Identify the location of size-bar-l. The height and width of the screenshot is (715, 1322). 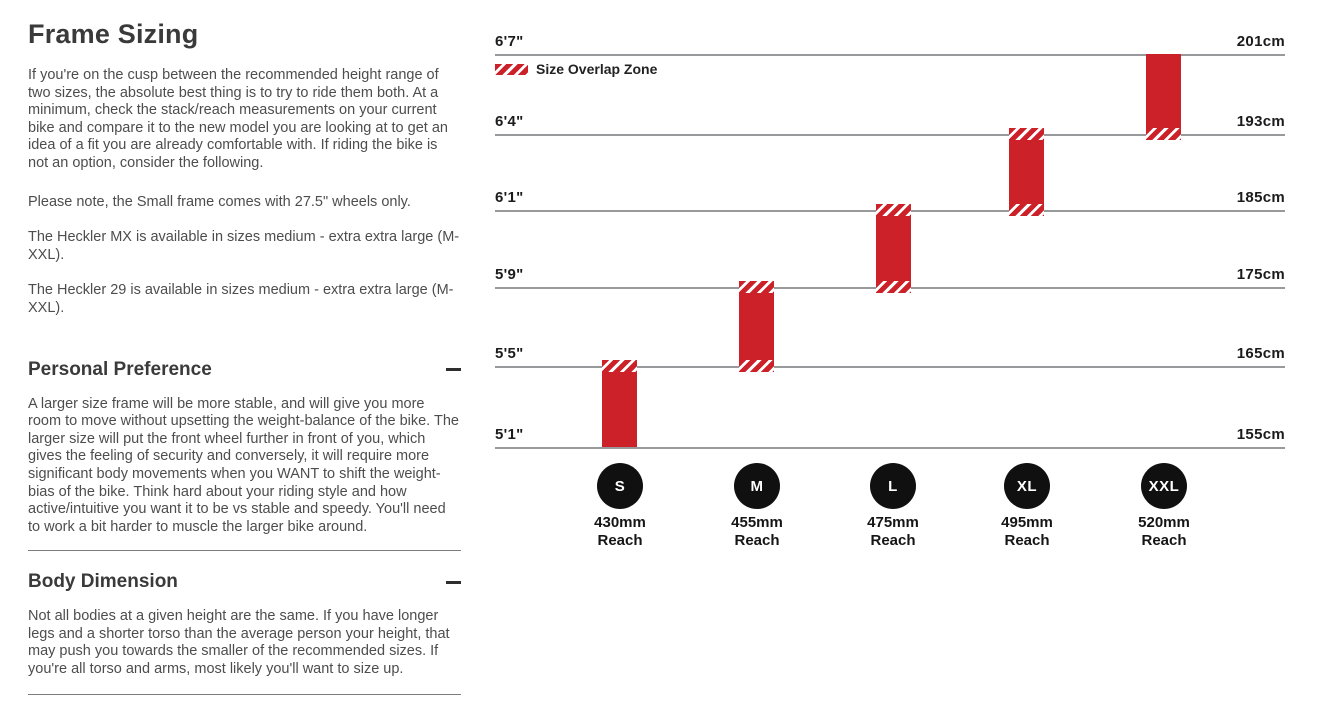
(893, 248).